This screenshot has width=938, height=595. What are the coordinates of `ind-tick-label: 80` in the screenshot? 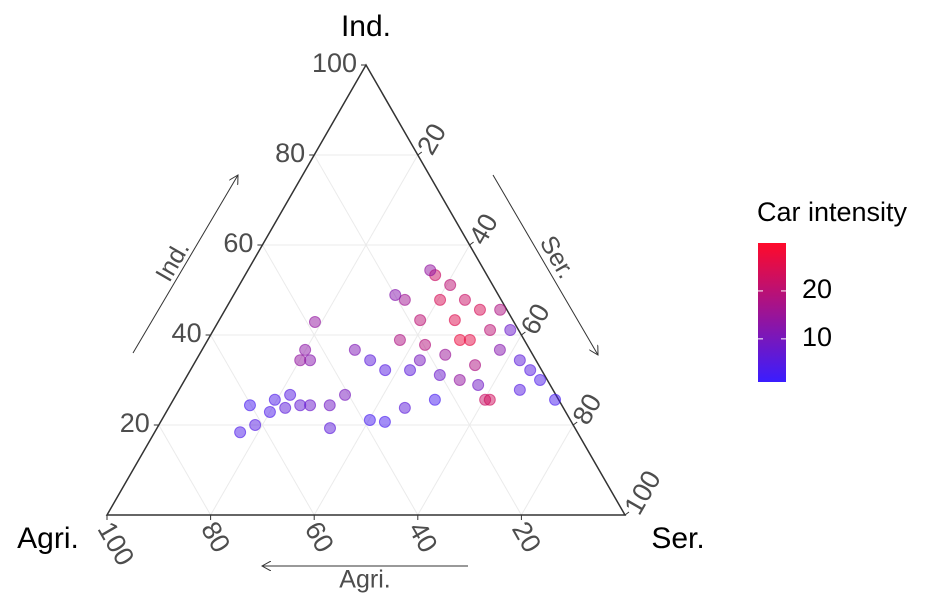 It's located at (290, 153).